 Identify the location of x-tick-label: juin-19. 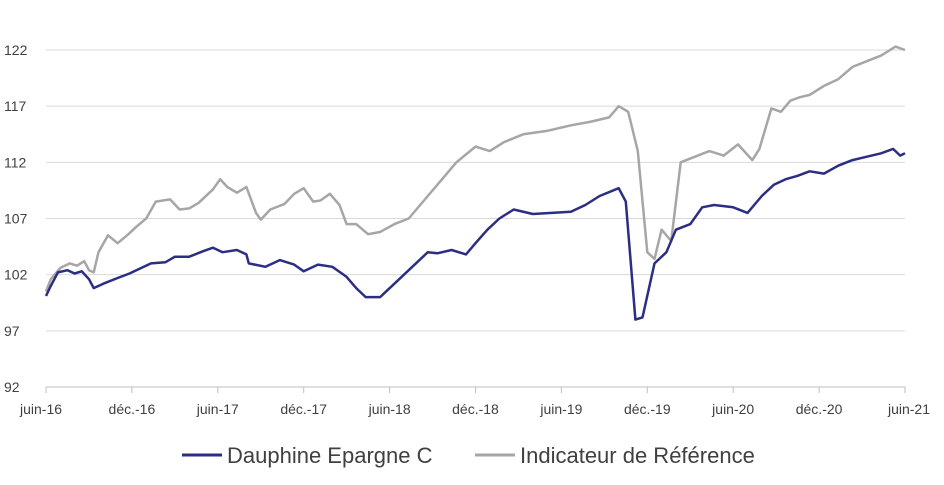
(560, 409).